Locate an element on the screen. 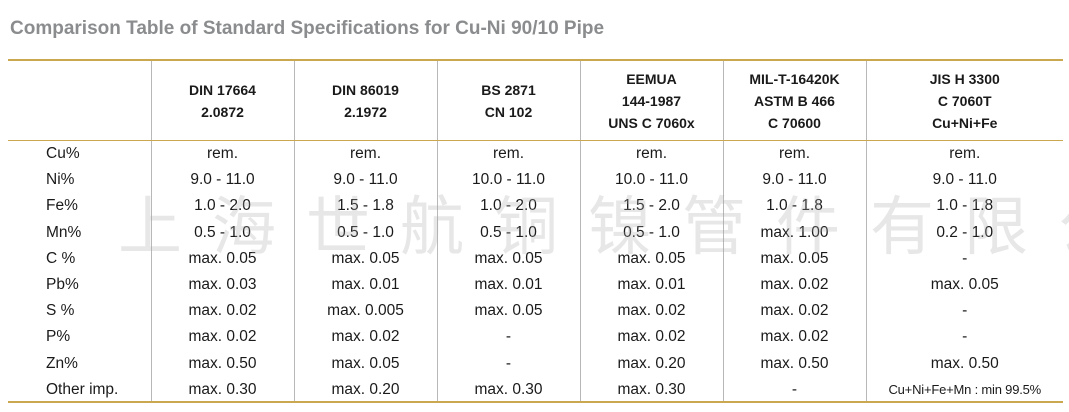  table-bottom-rule is located at coordinates (535, 402).